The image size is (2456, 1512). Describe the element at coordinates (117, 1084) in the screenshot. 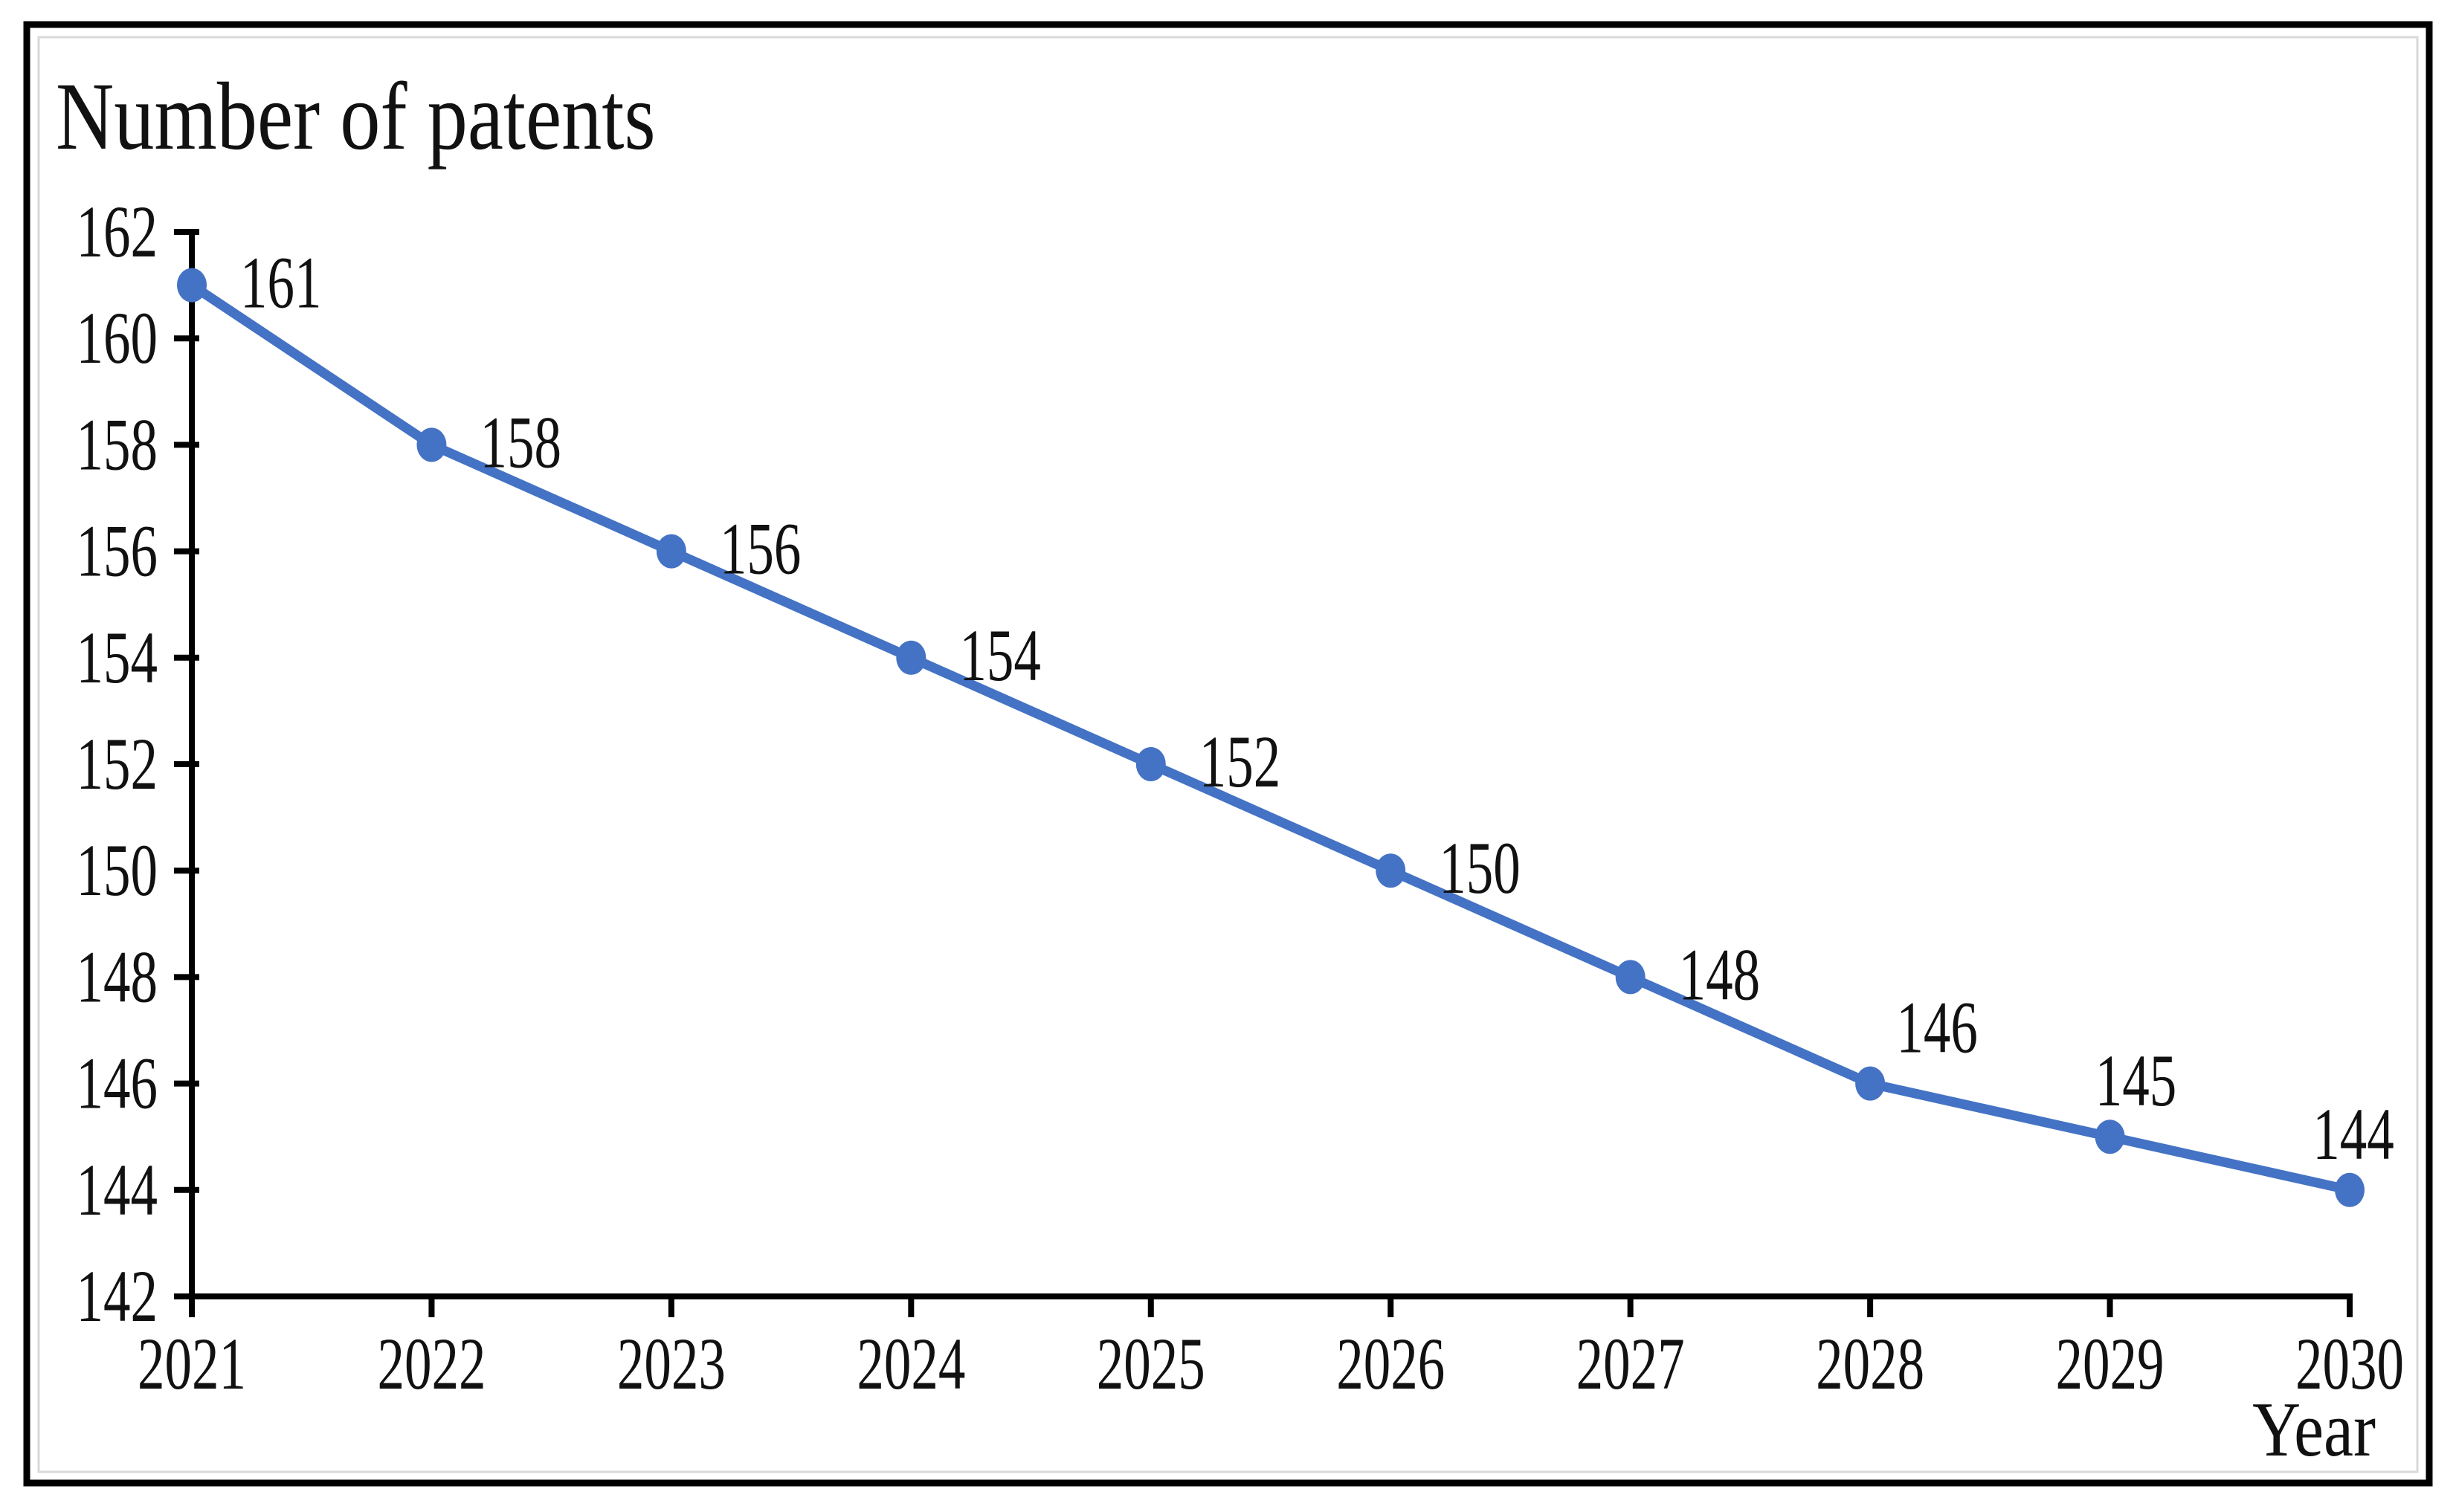

I see `y-tick-label: 146` at that location.